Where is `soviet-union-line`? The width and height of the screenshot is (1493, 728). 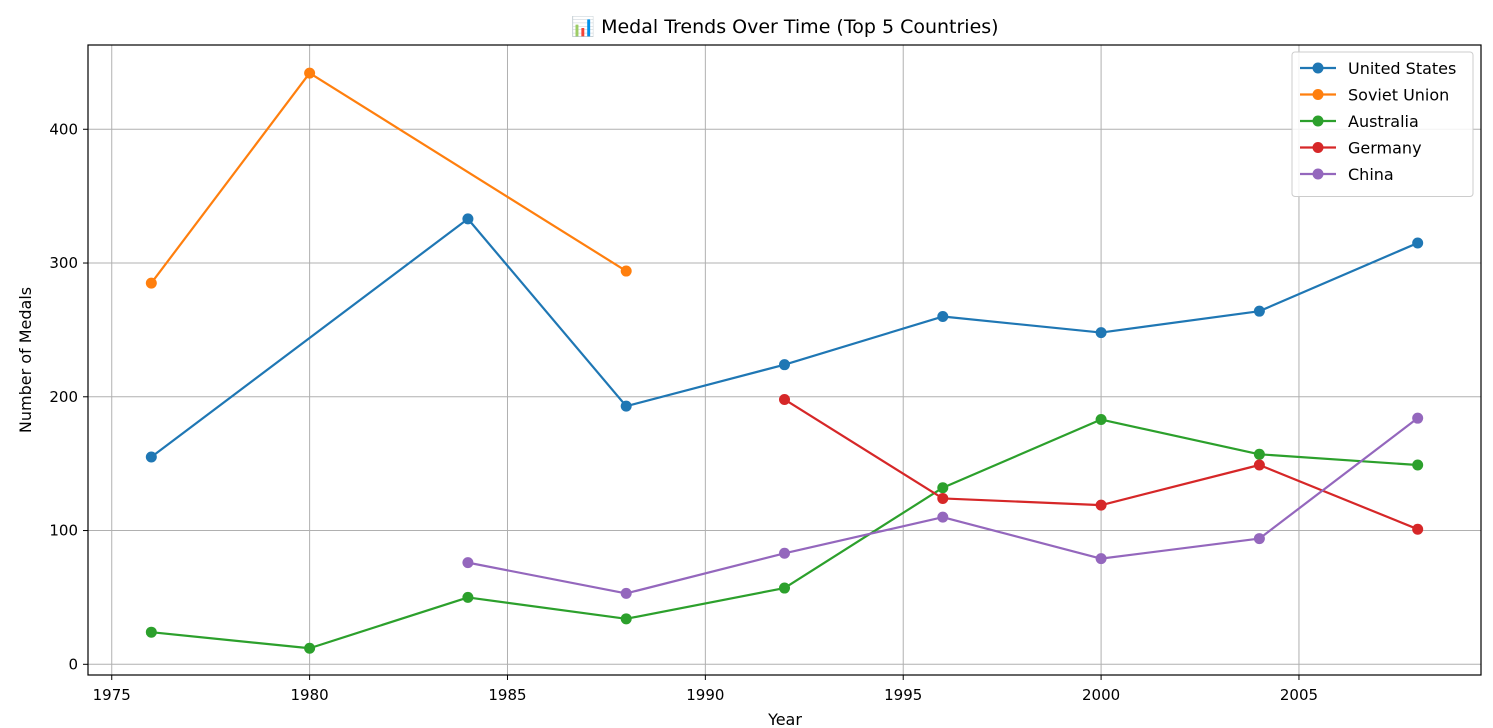 soviet-union-line is located at coordinates (388, 177).